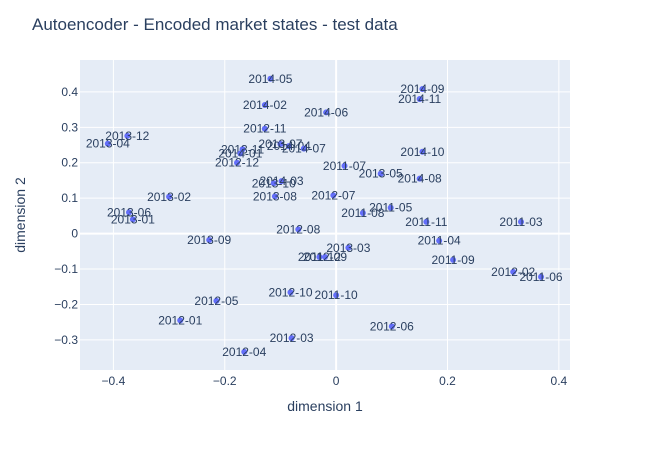  I want to click on data-point: 2013-08, so click(275, 196).